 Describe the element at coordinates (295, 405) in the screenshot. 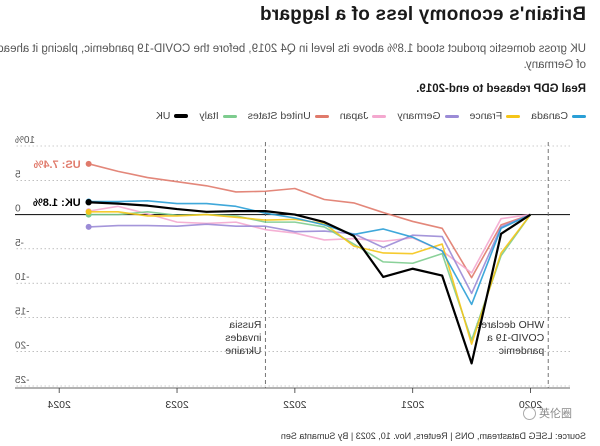

I see `x-tick-label: 2022` at that location.